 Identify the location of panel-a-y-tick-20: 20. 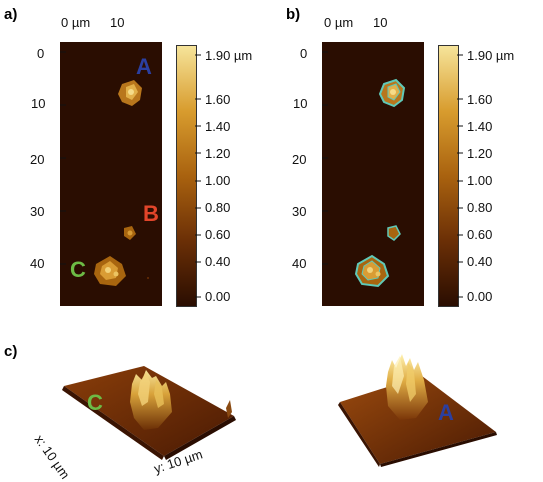
(37, 159).